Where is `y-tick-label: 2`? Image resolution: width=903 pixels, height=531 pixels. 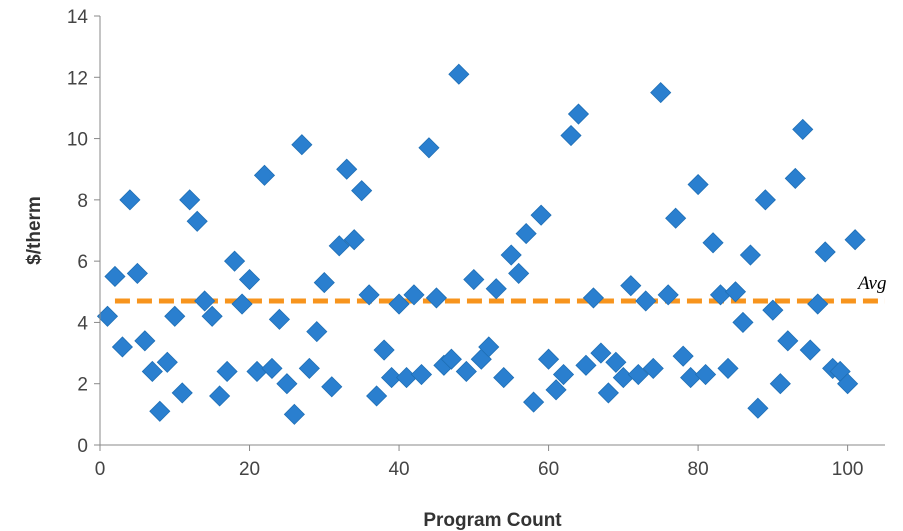 y-tick-label: 2 is located at coordinates (82, 385).